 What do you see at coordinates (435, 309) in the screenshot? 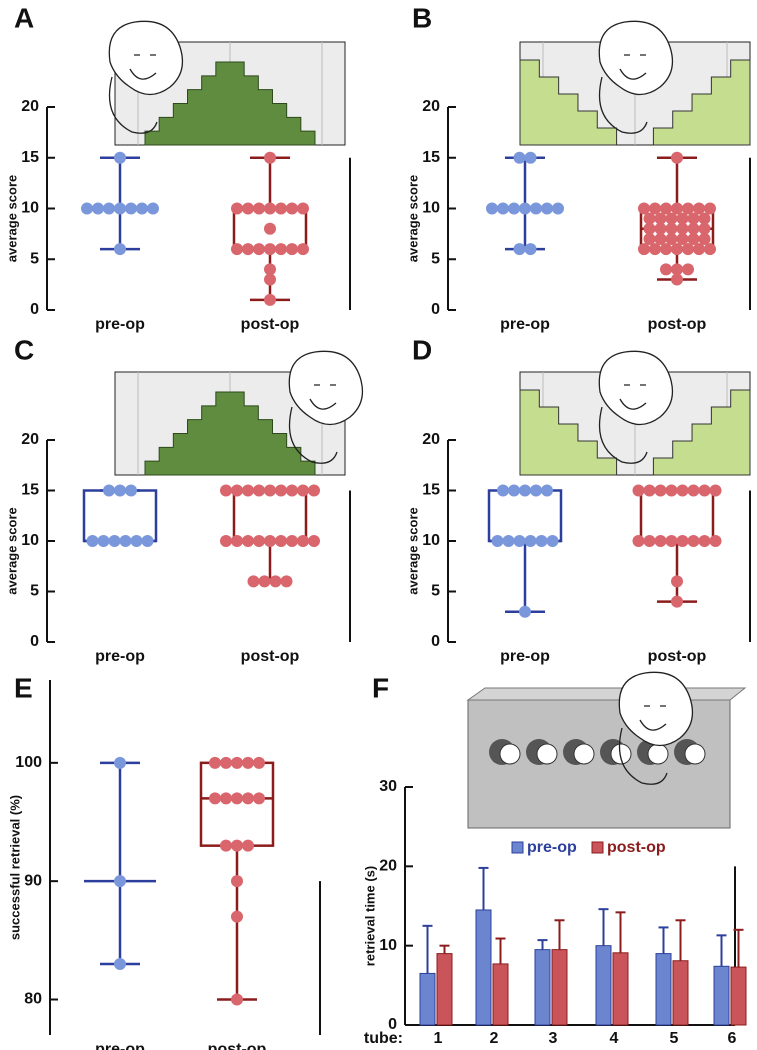
I see `y-tick-label: 0` at bounding box center [435, 309].